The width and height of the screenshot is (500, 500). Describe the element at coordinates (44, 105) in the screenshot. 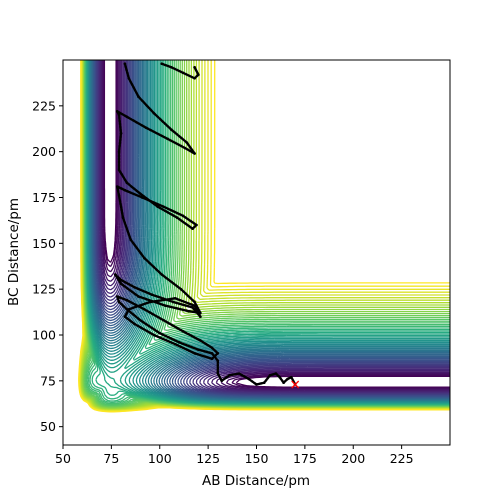

I see `y-tick-label: 225` at that location.